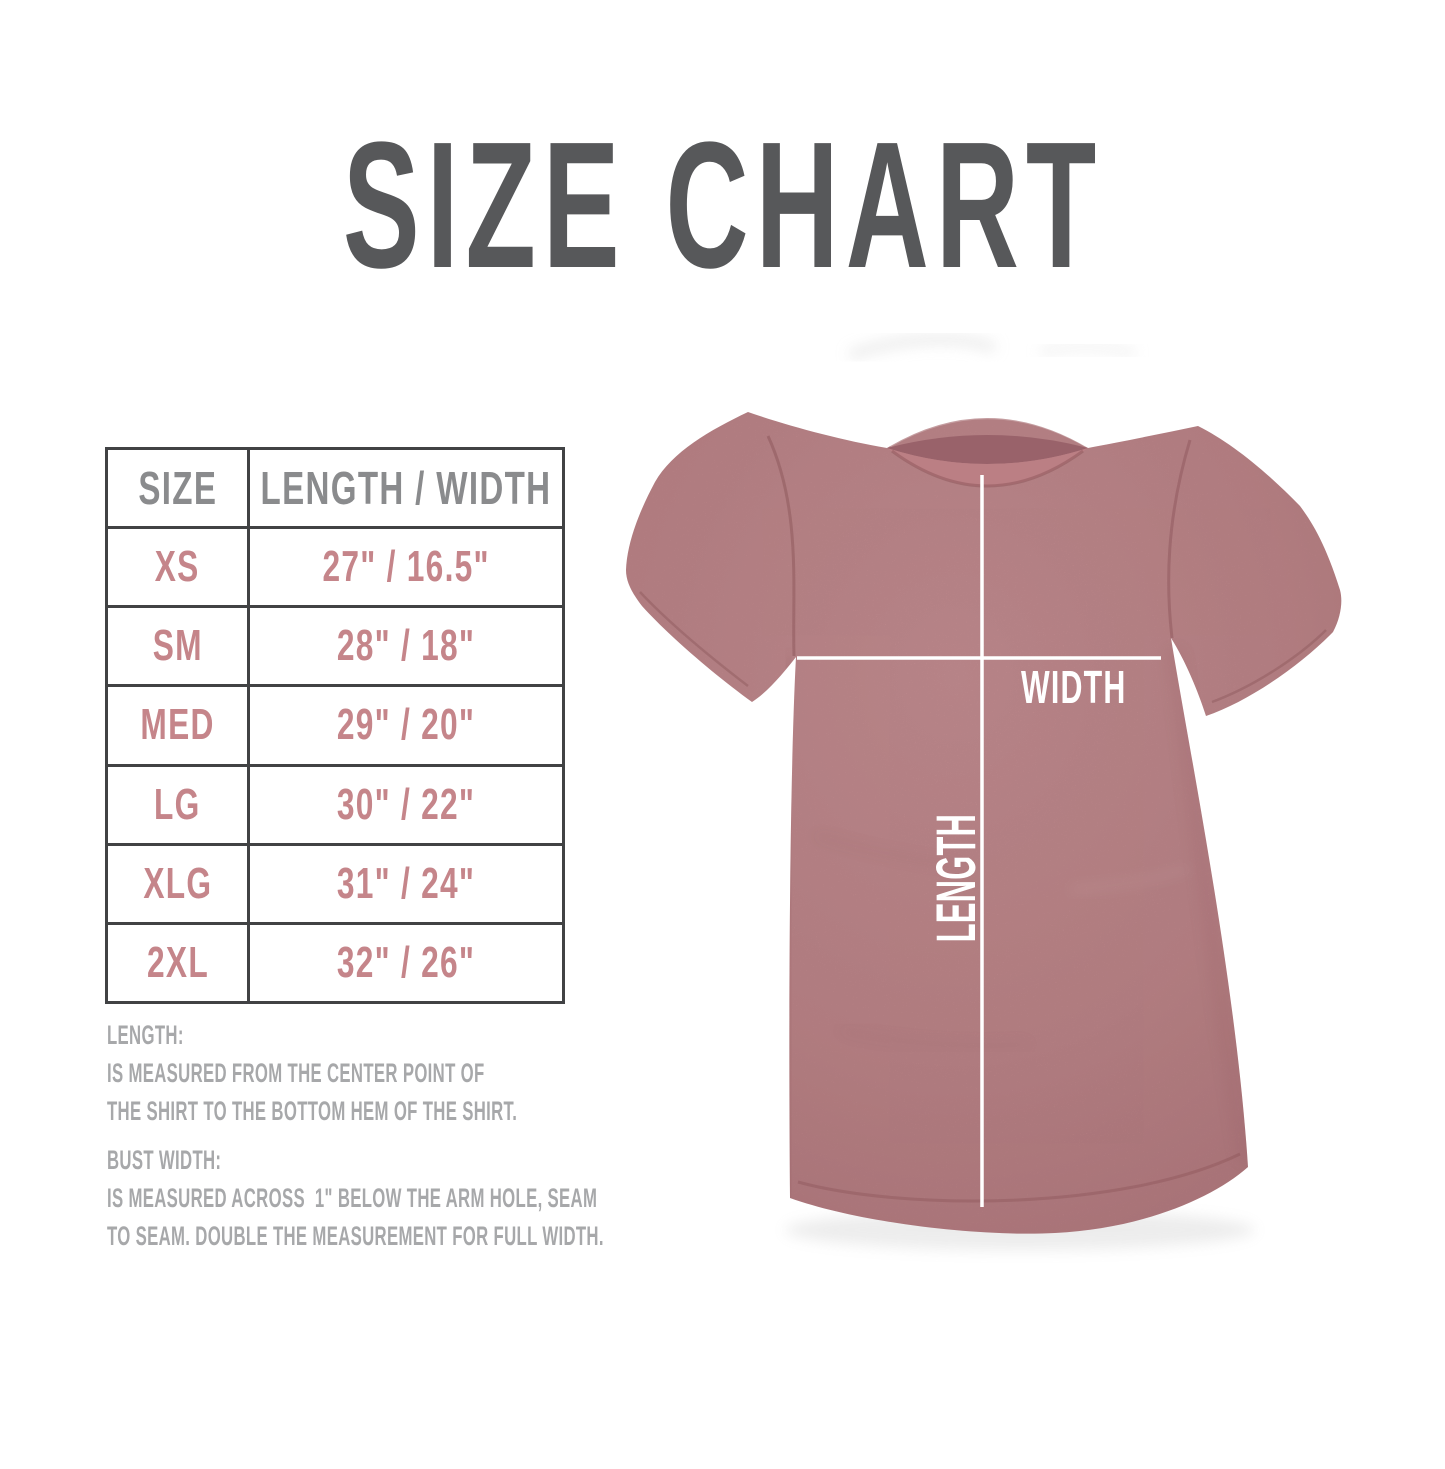  I want to click on measurement-value: 28" / 18", so click(406, 646).